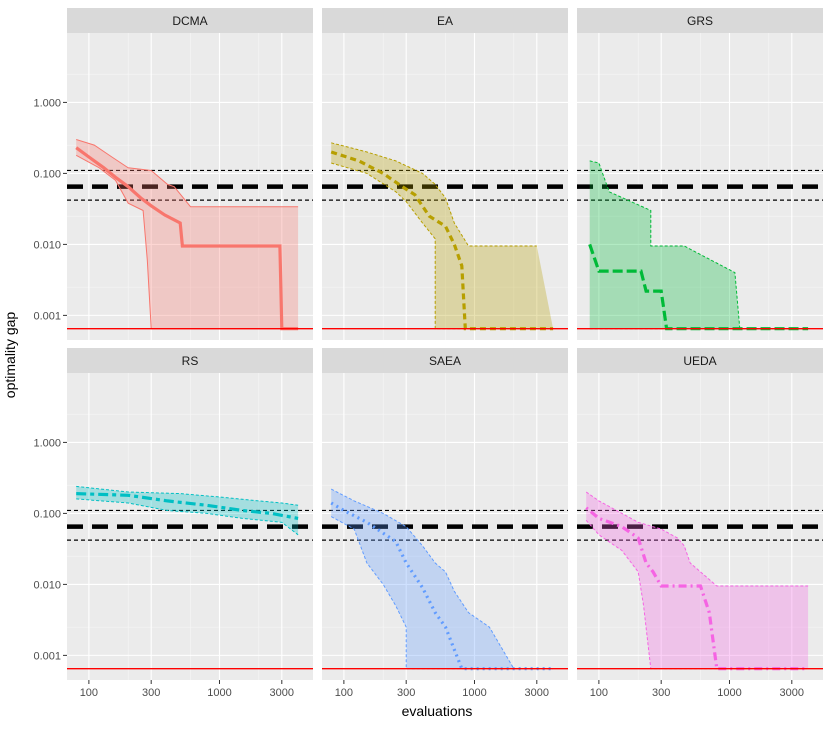 Image resolution: width=830 pixels, height=732 pixels. I want to click on facet-title: SAEA, so click(445, 361).